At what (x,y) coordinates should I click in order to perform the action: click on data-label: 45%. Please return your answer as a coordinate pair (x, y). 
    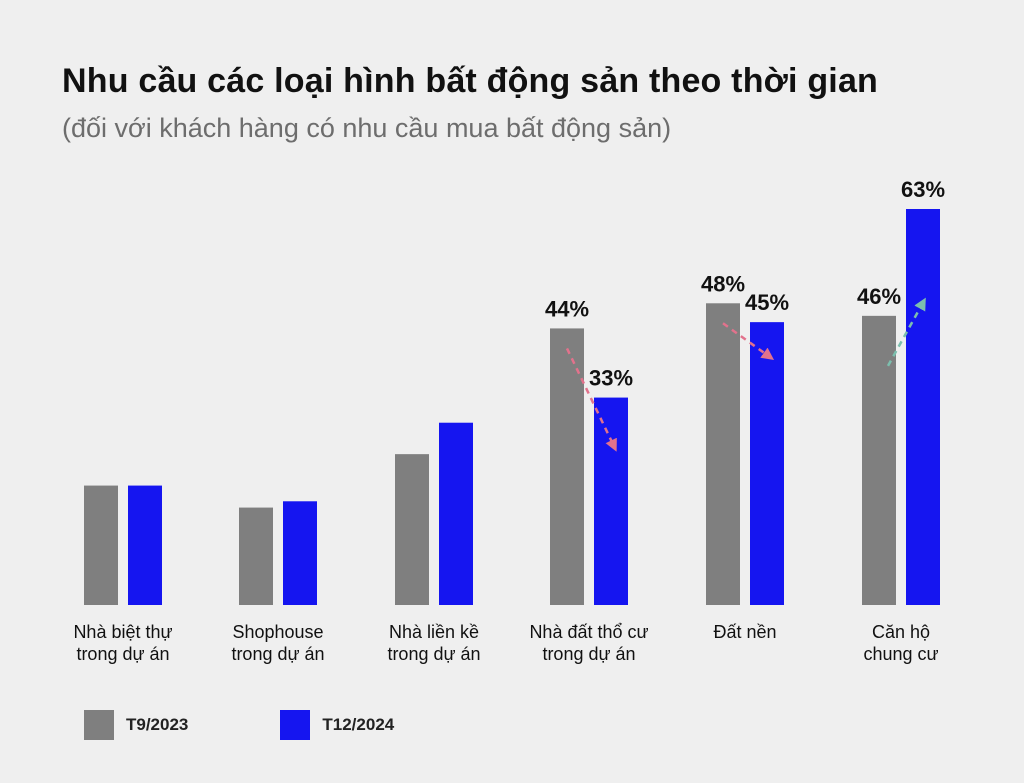
    Looking at the image, I should click on (767, 302).